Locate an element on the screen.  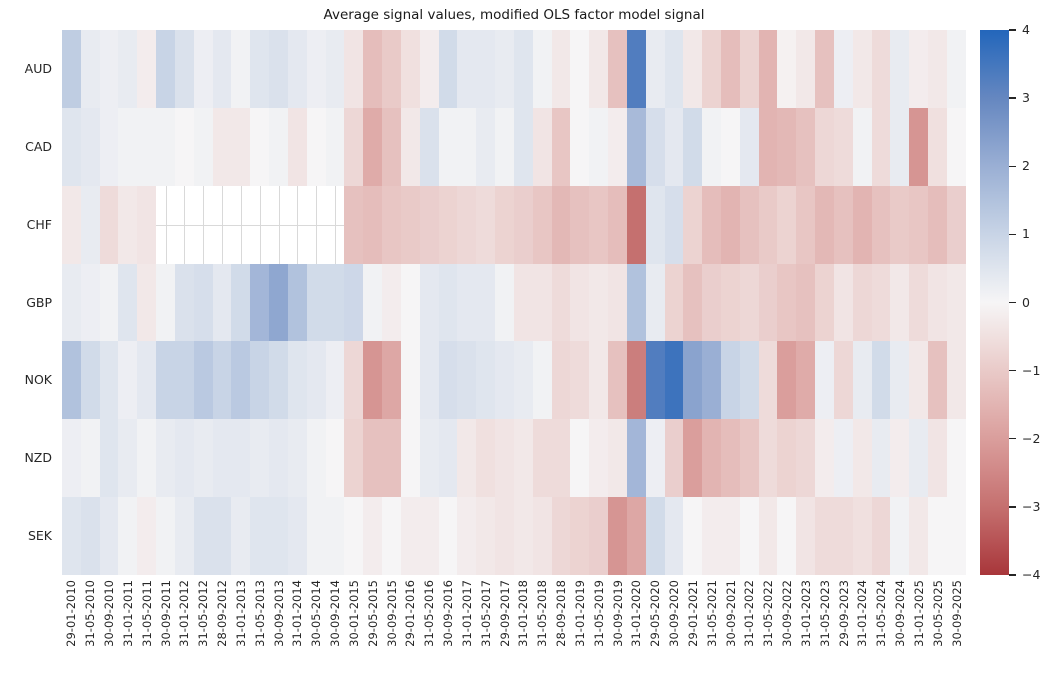
heatmap-row-aud is located at coordinates (514, 69).